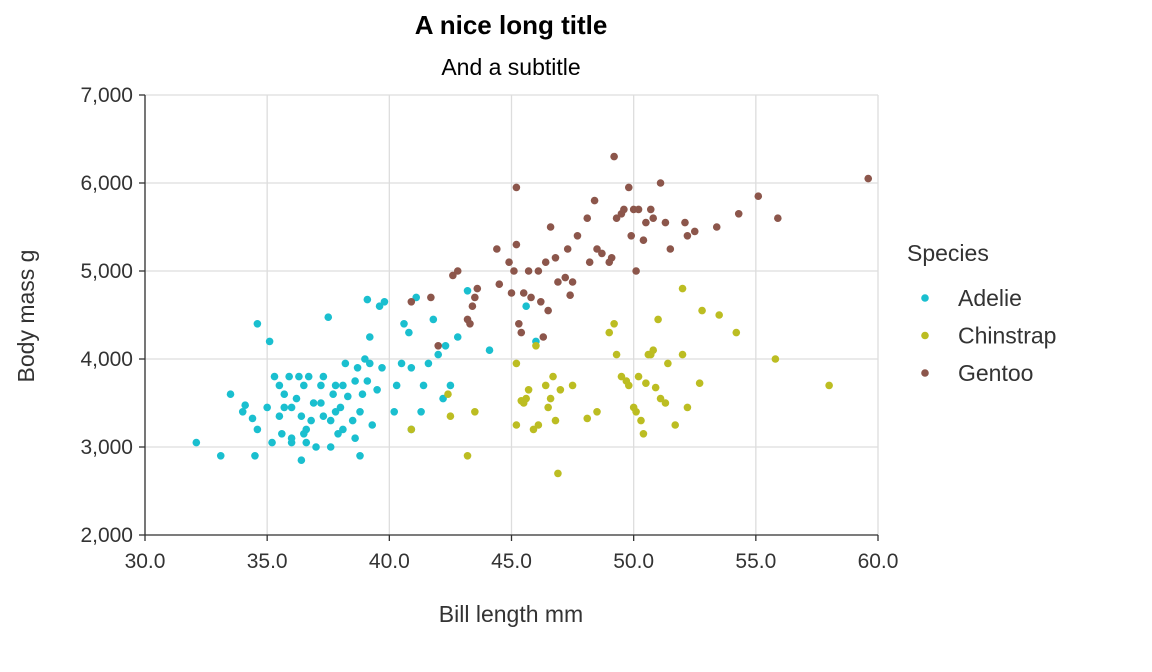  I want to click on x-tick-label: 60.0, so click(878, 561).